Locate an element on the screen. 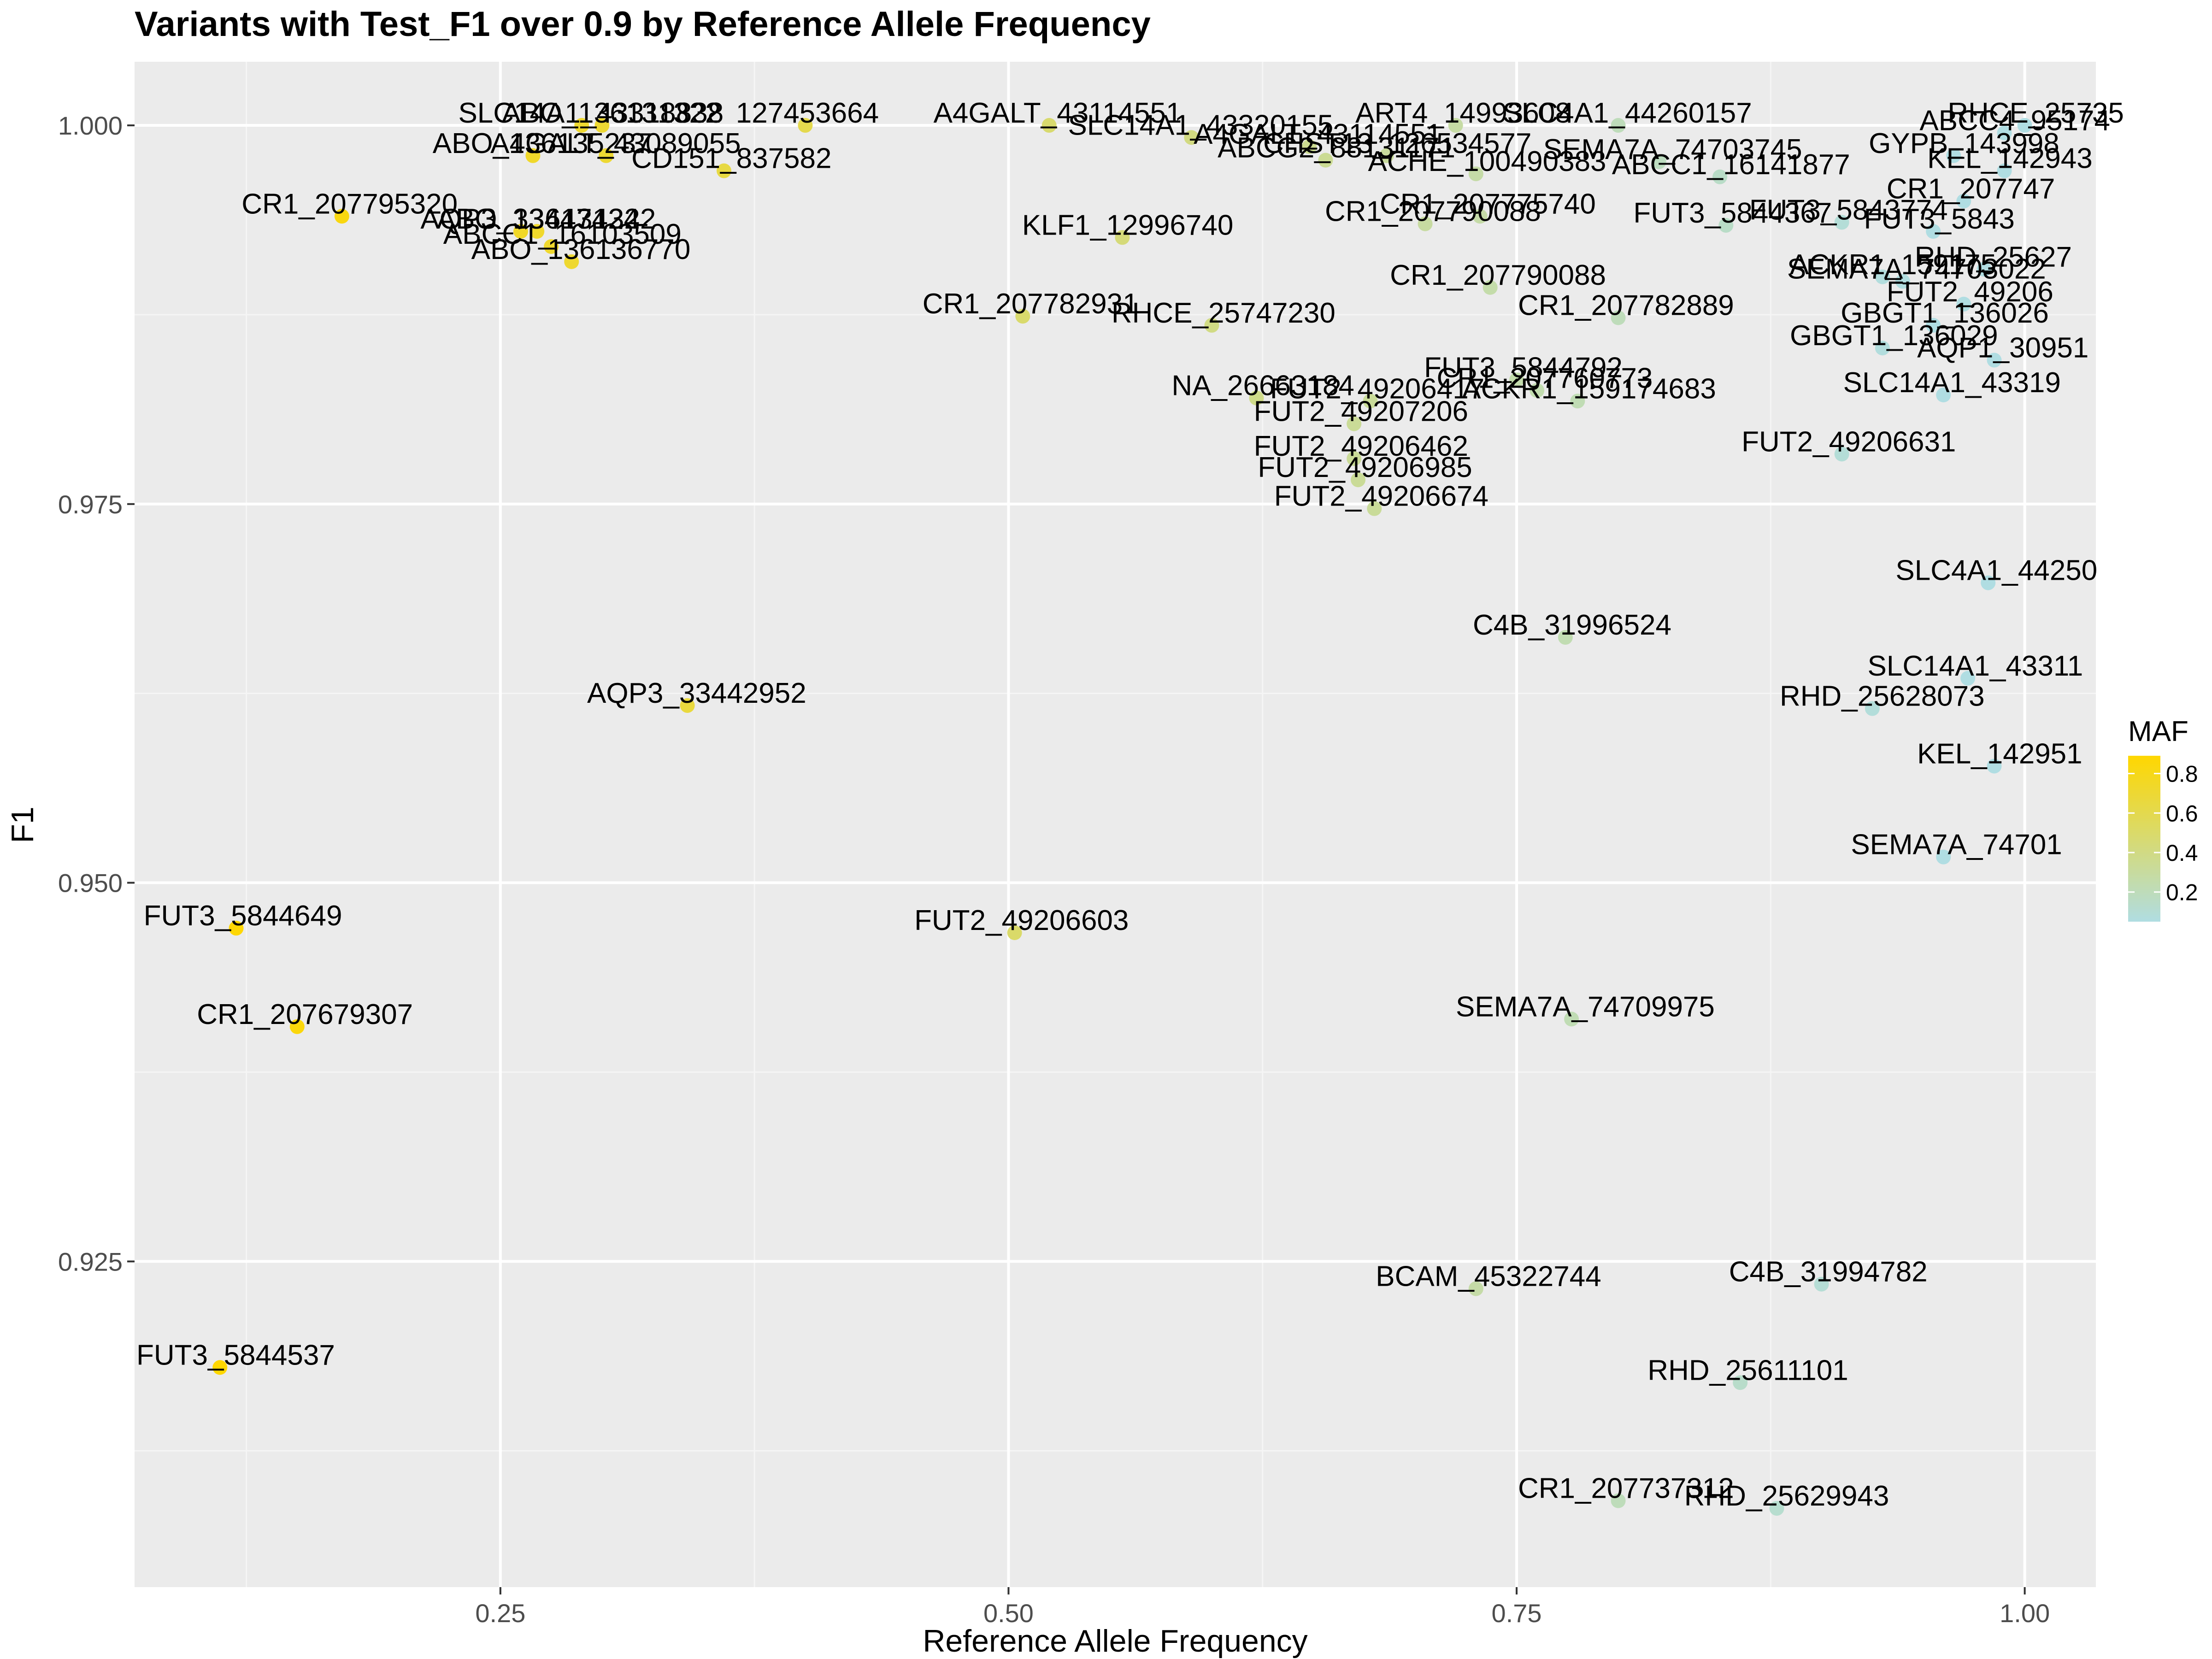 The image size is (2212, 1659). point-label: GYPB_143998 is located at coordinates (1964, 143).